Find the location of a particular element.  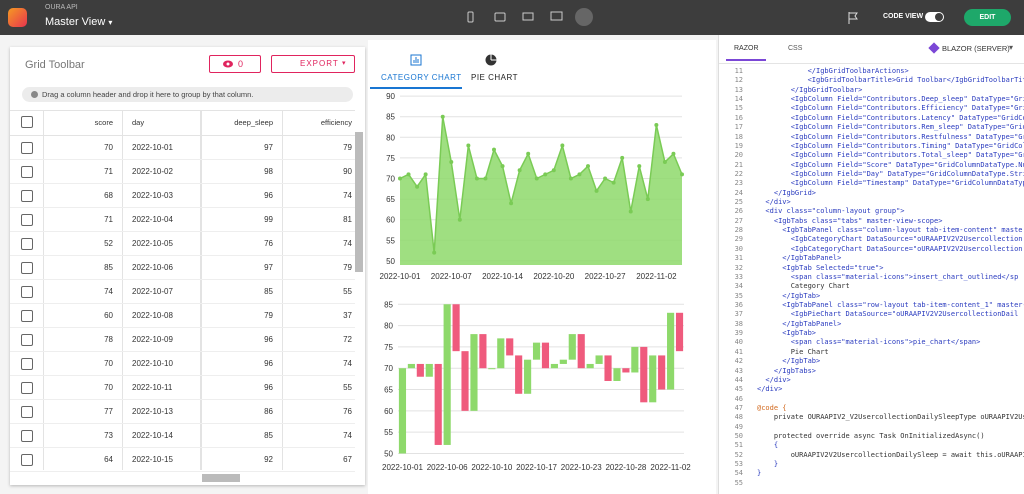

grid-cell: 78 is located at coordinates (108, 339).